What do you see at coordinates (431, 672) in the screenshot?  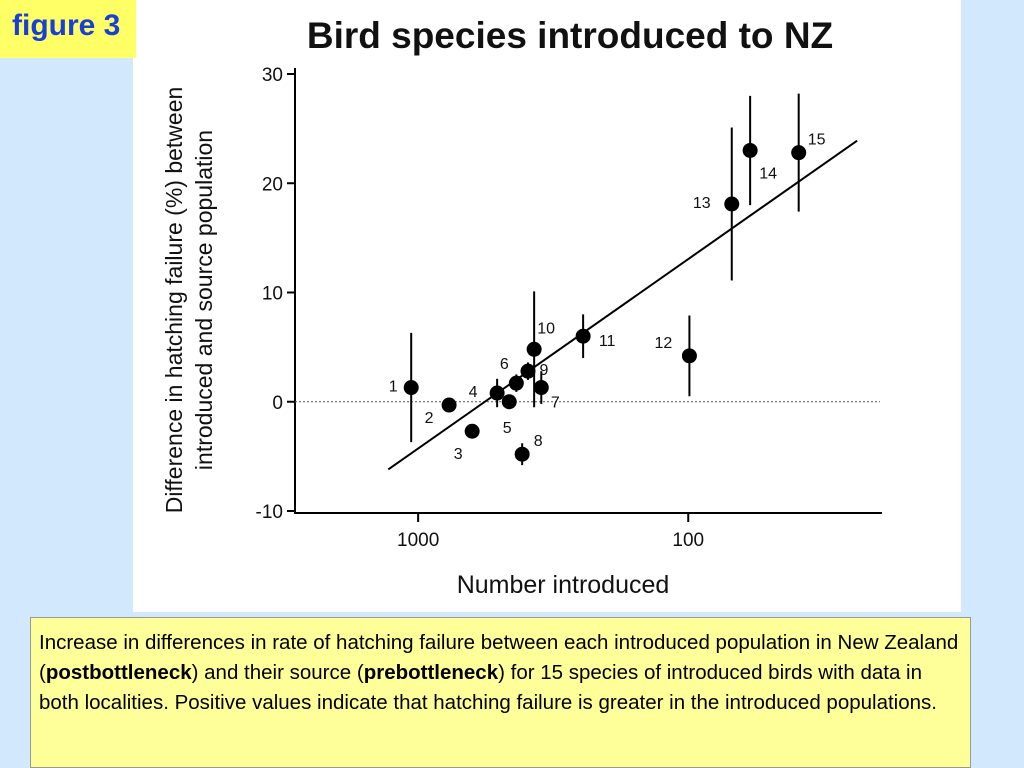 I see `caption-text: prebottleneck` at bounding box center [431, 672].